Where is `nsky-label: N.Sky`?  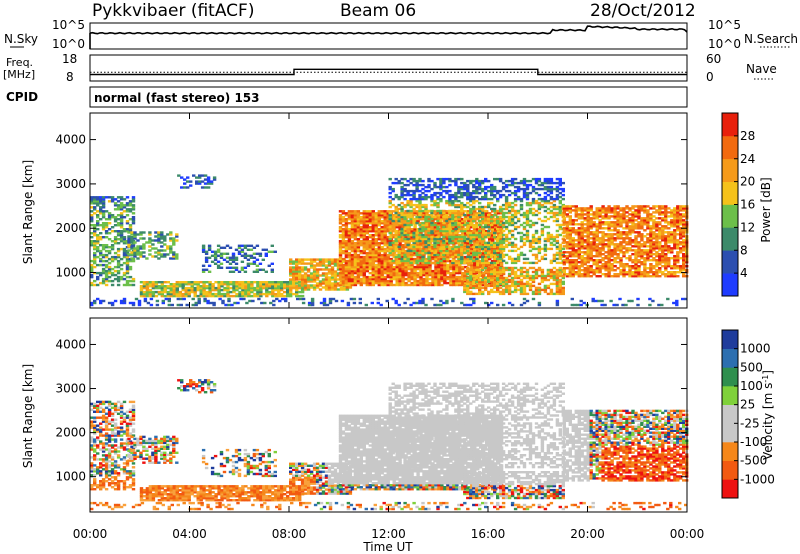
nsky-label: N.Sky is located at coordinates (21, 39).